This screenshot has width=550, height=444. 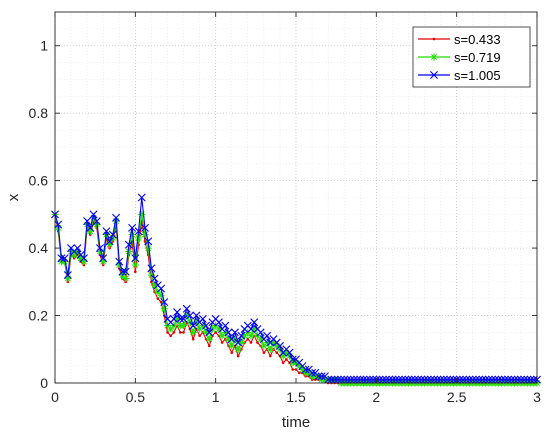 What do you see at coordinates (434, 75) in the screenshot?
I see `legend-marker` at bounding box center [434, 75].